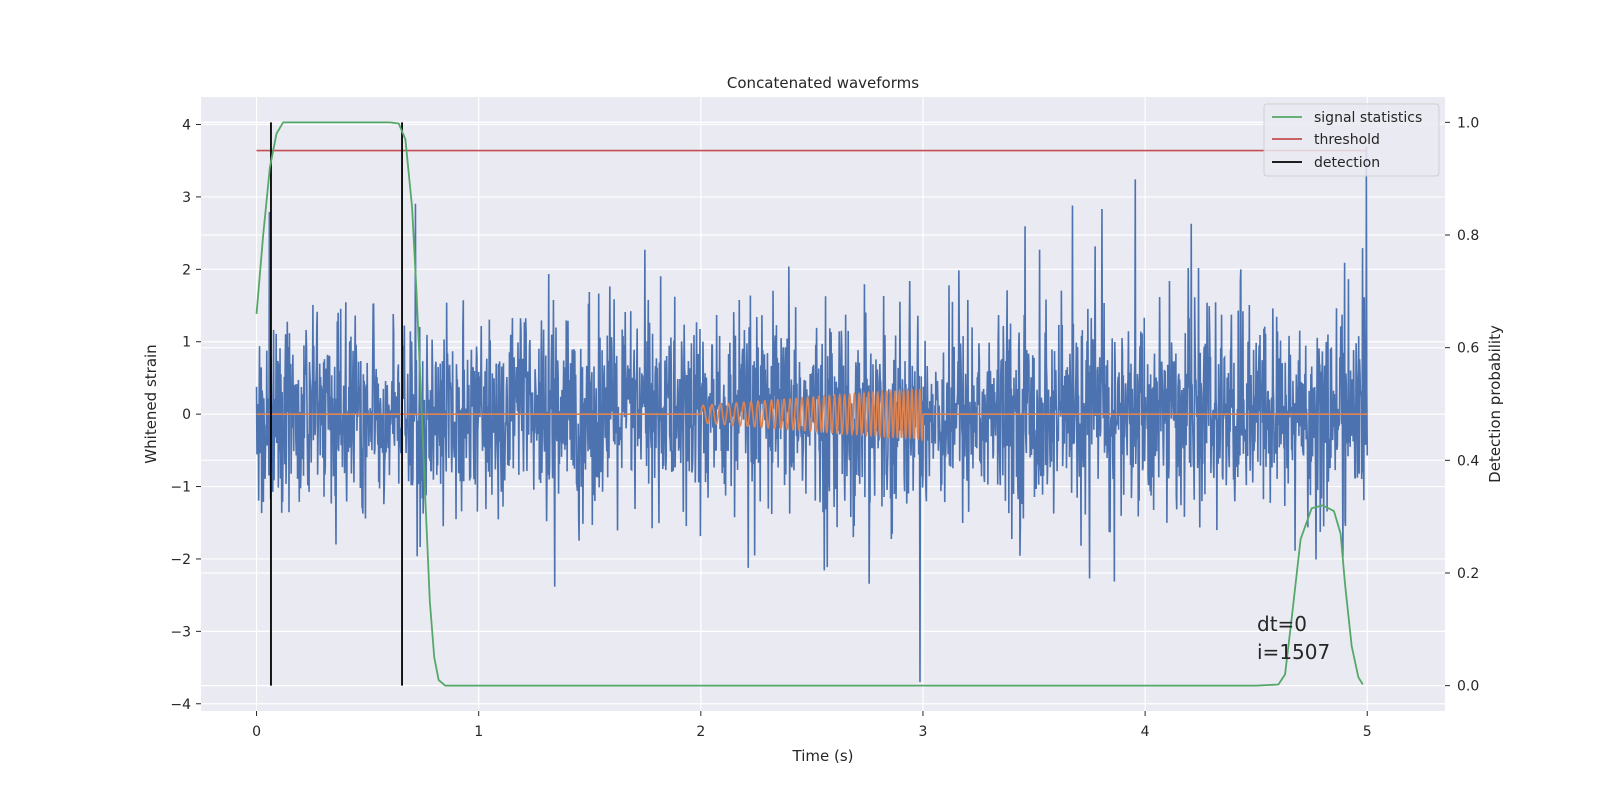 This screenshot has height=800, width=1600. What do you see at coordinates (186, 270) in the screenshot?
I see `y-left-tick-label-6: 2` at bounding box center [186, 270].